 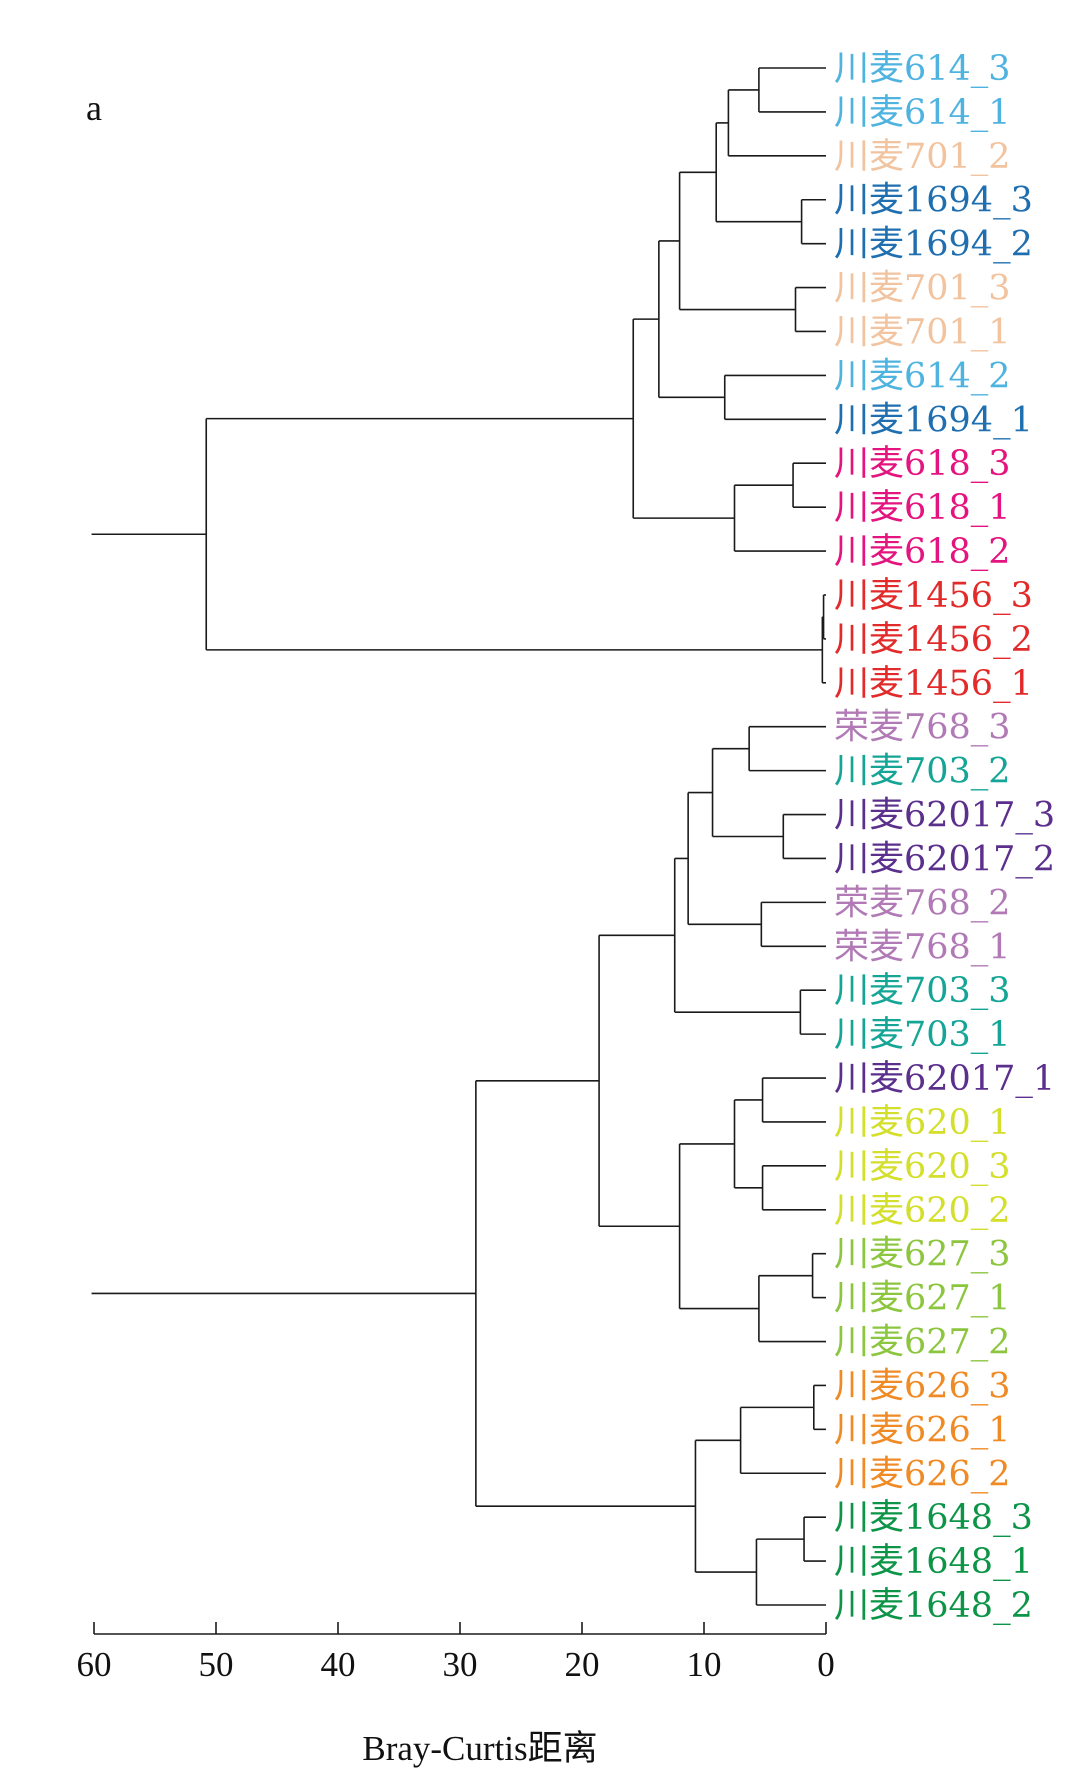 I want to click on leaf-label: 荣麦768_3, so click(x=922, y=728).